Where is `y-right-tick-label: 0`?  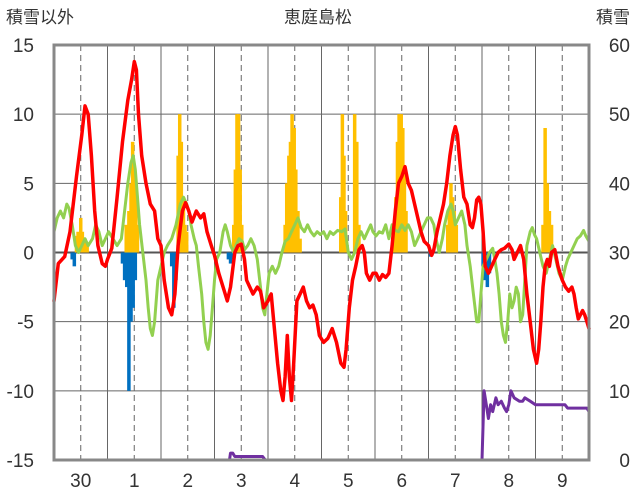
y-right-tick-label: 0 is located at coordinates (624, 461).